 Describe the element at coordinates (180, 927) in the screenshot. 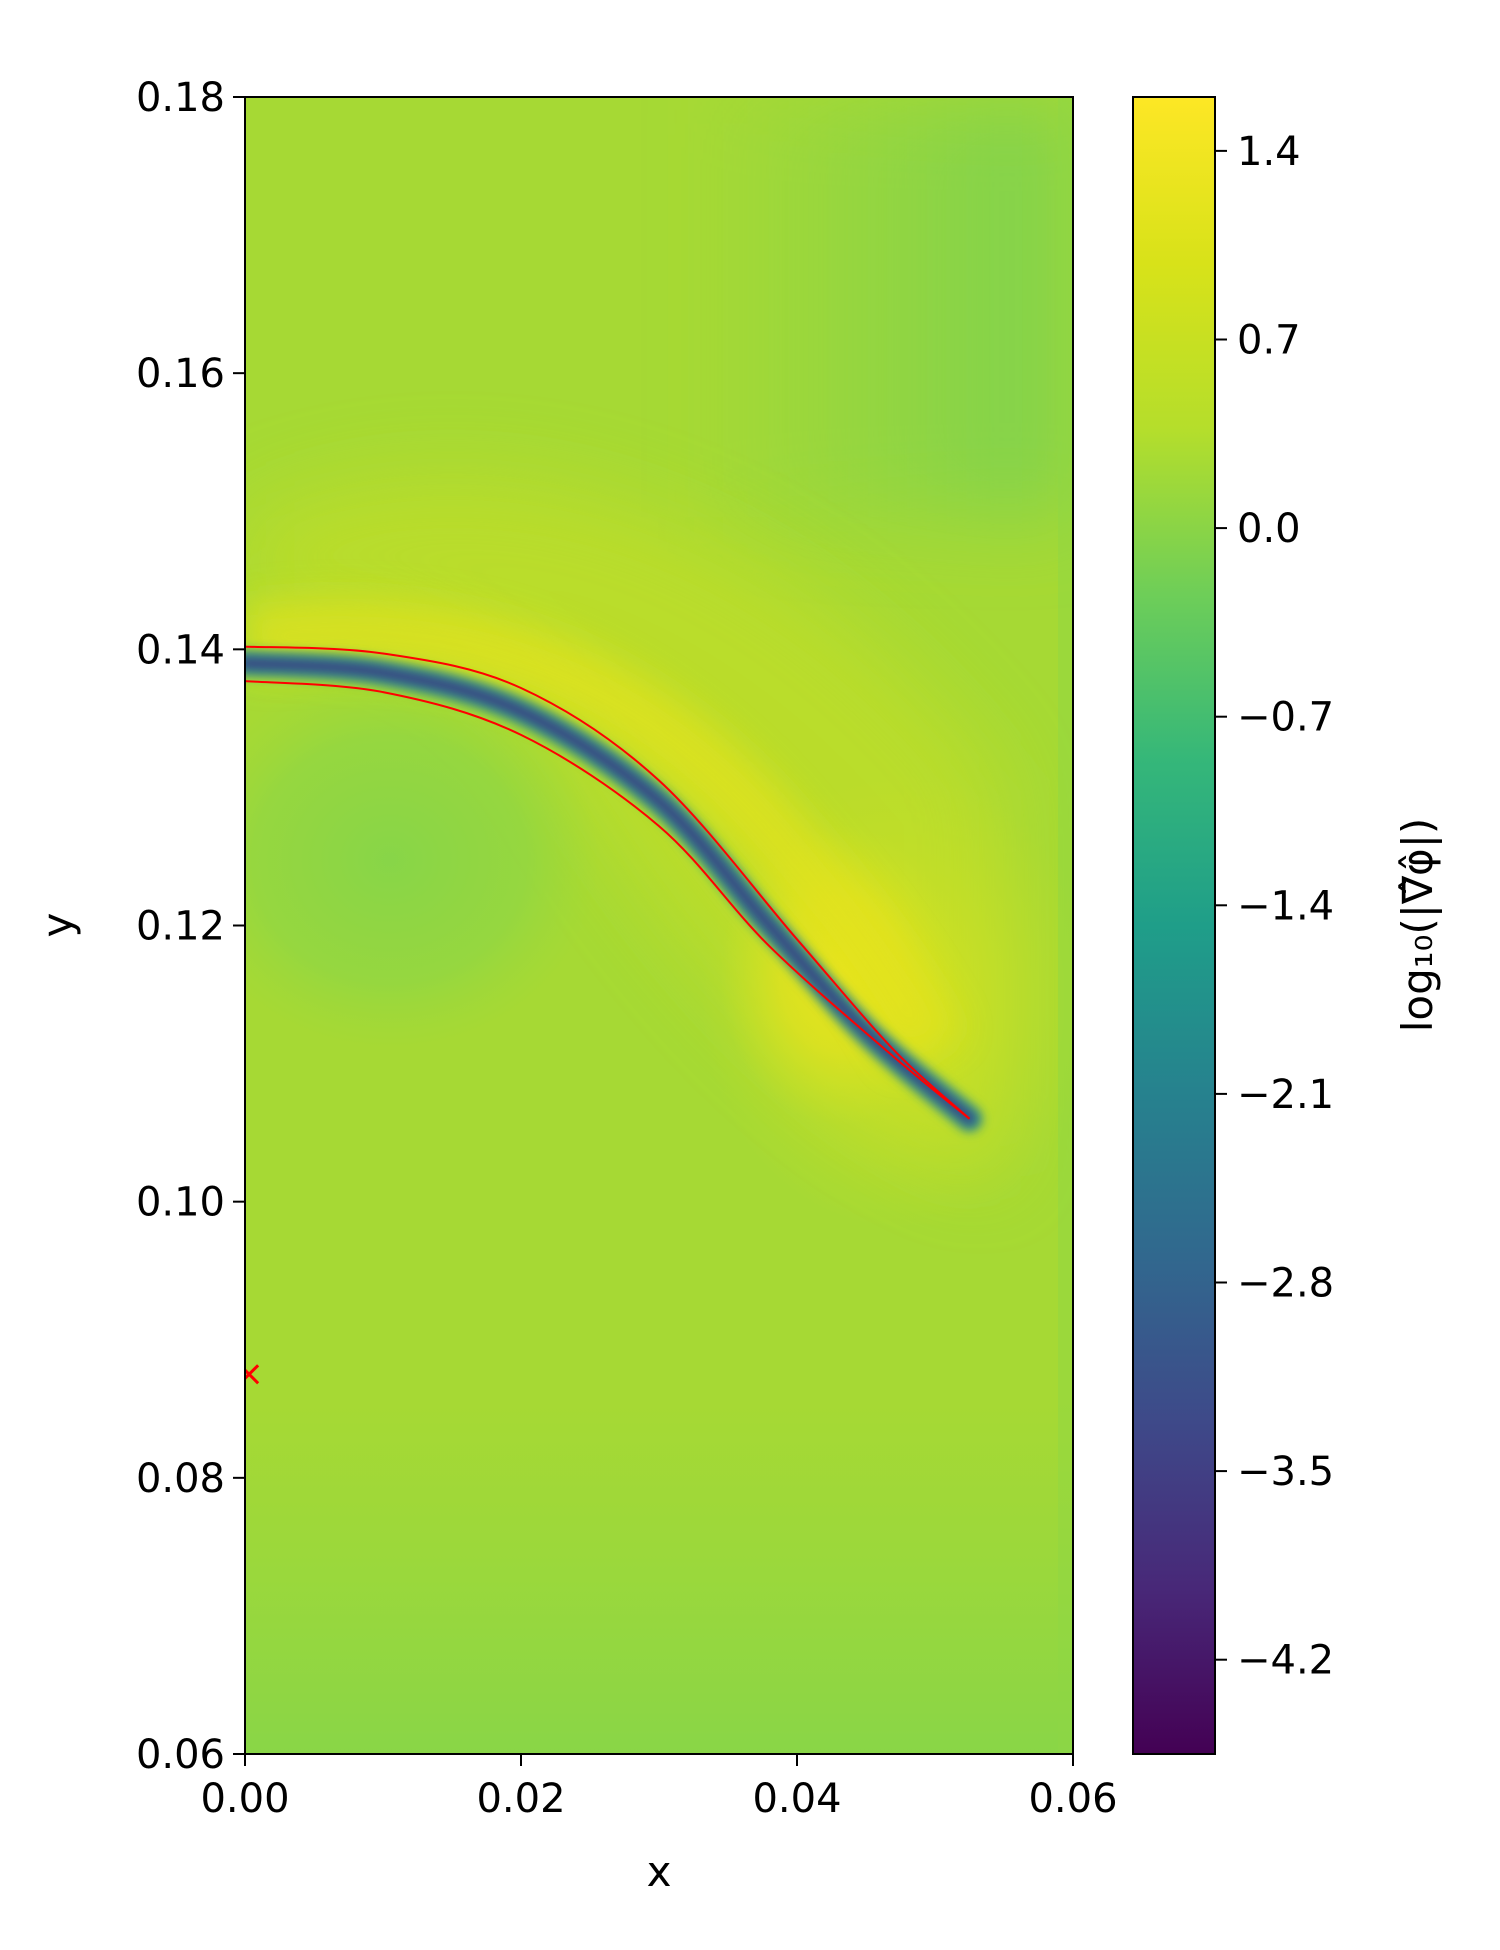

I see `y-tick-label: 0.12` at that location.